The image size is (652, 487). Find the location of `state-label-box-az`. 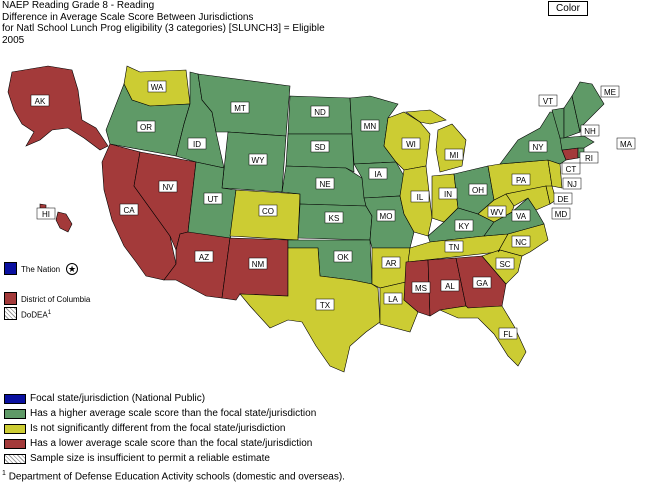

state-label-box-az is located at coordinates (204, 256).